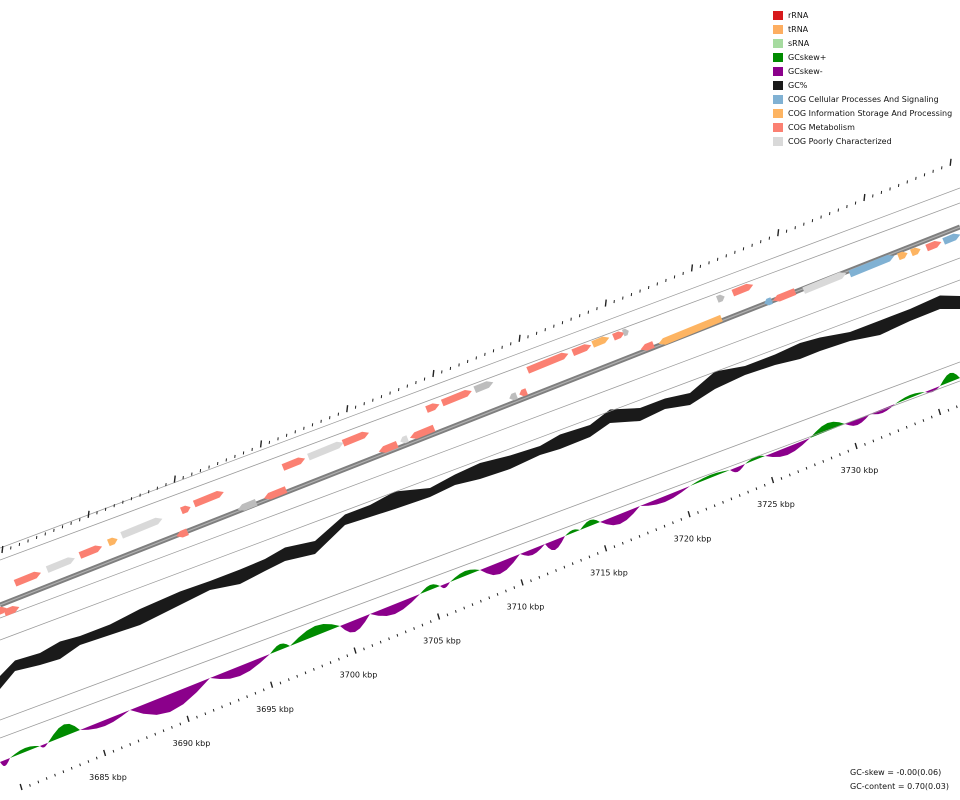 The width and height of the screenshot is (960, 800). I want to click on legend-label: sRNA, so click(799, 43).